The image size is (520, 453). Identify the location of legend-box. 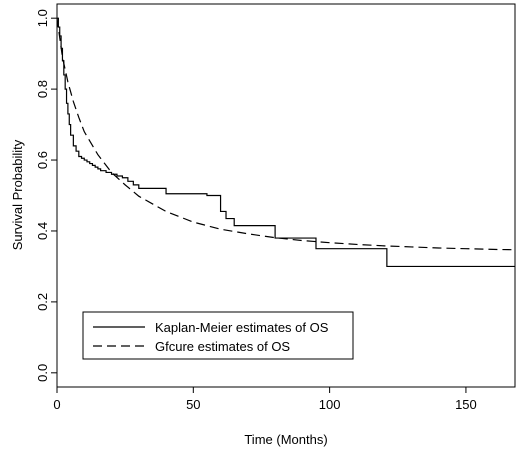
(218, 335).